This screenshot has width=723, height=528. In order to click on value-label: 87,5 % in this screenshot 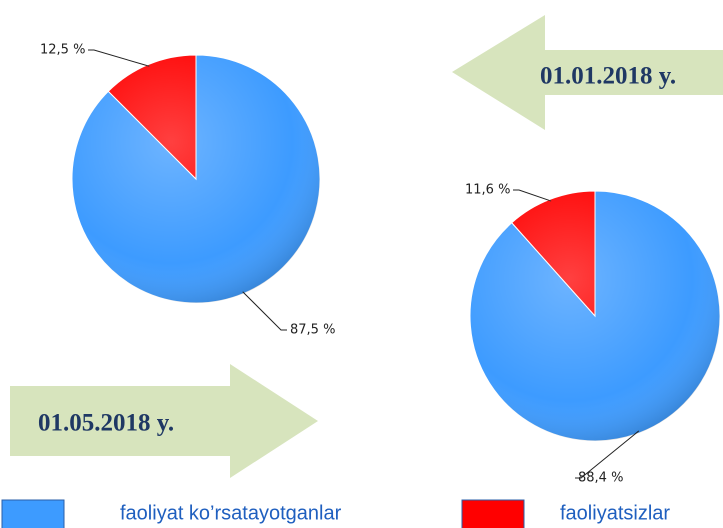, I will do `click(312, 330)`.